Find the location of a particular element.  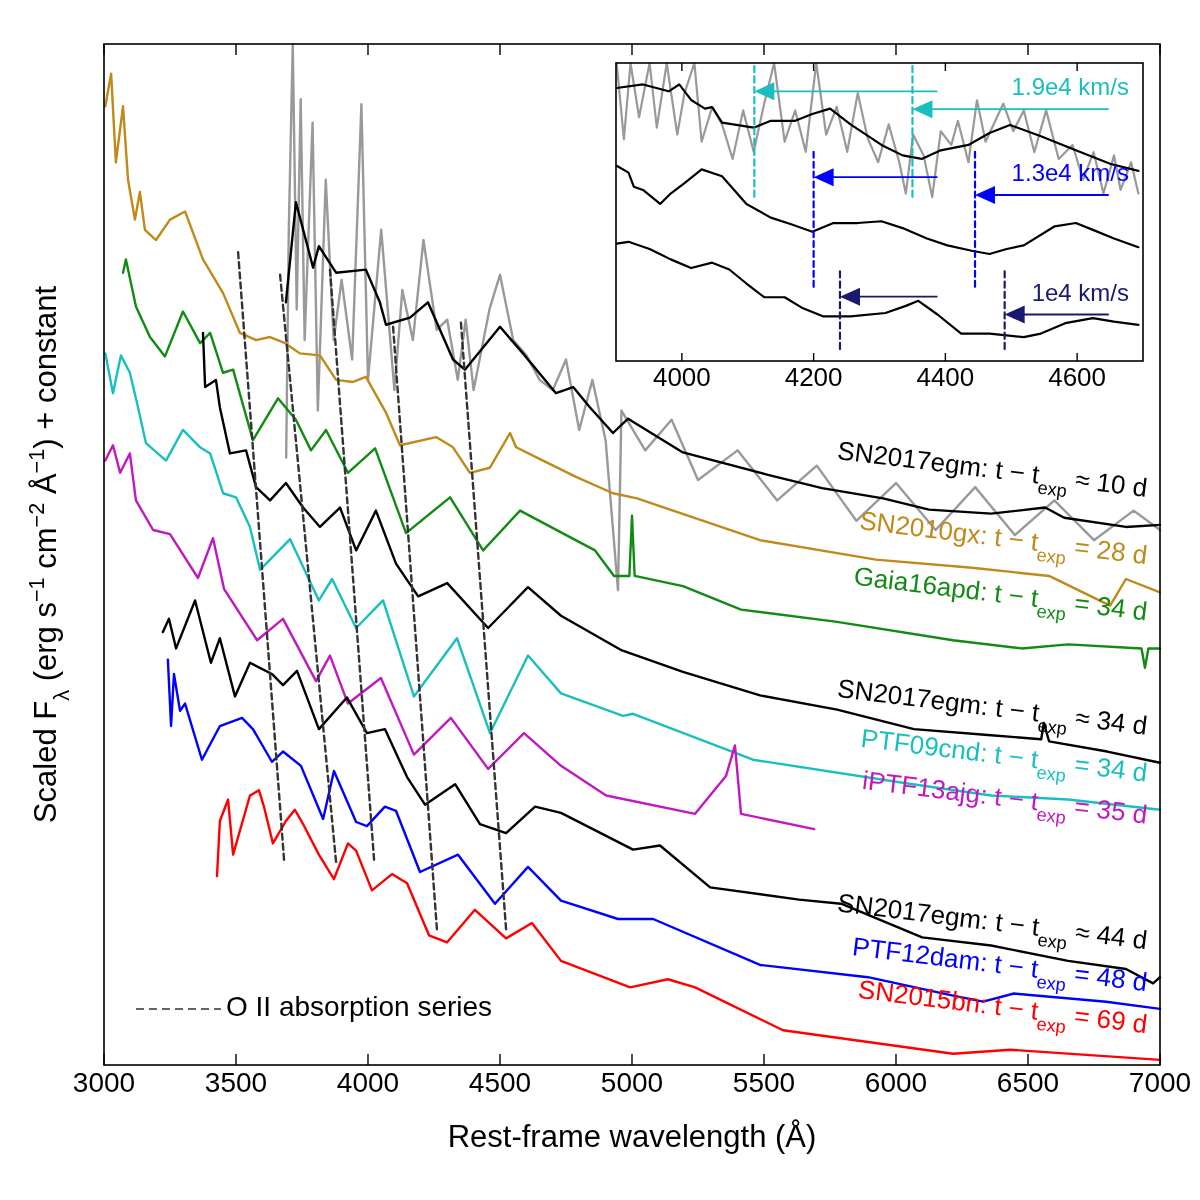

x-tick-label: 5000 is located at coordinates (632, 1082).